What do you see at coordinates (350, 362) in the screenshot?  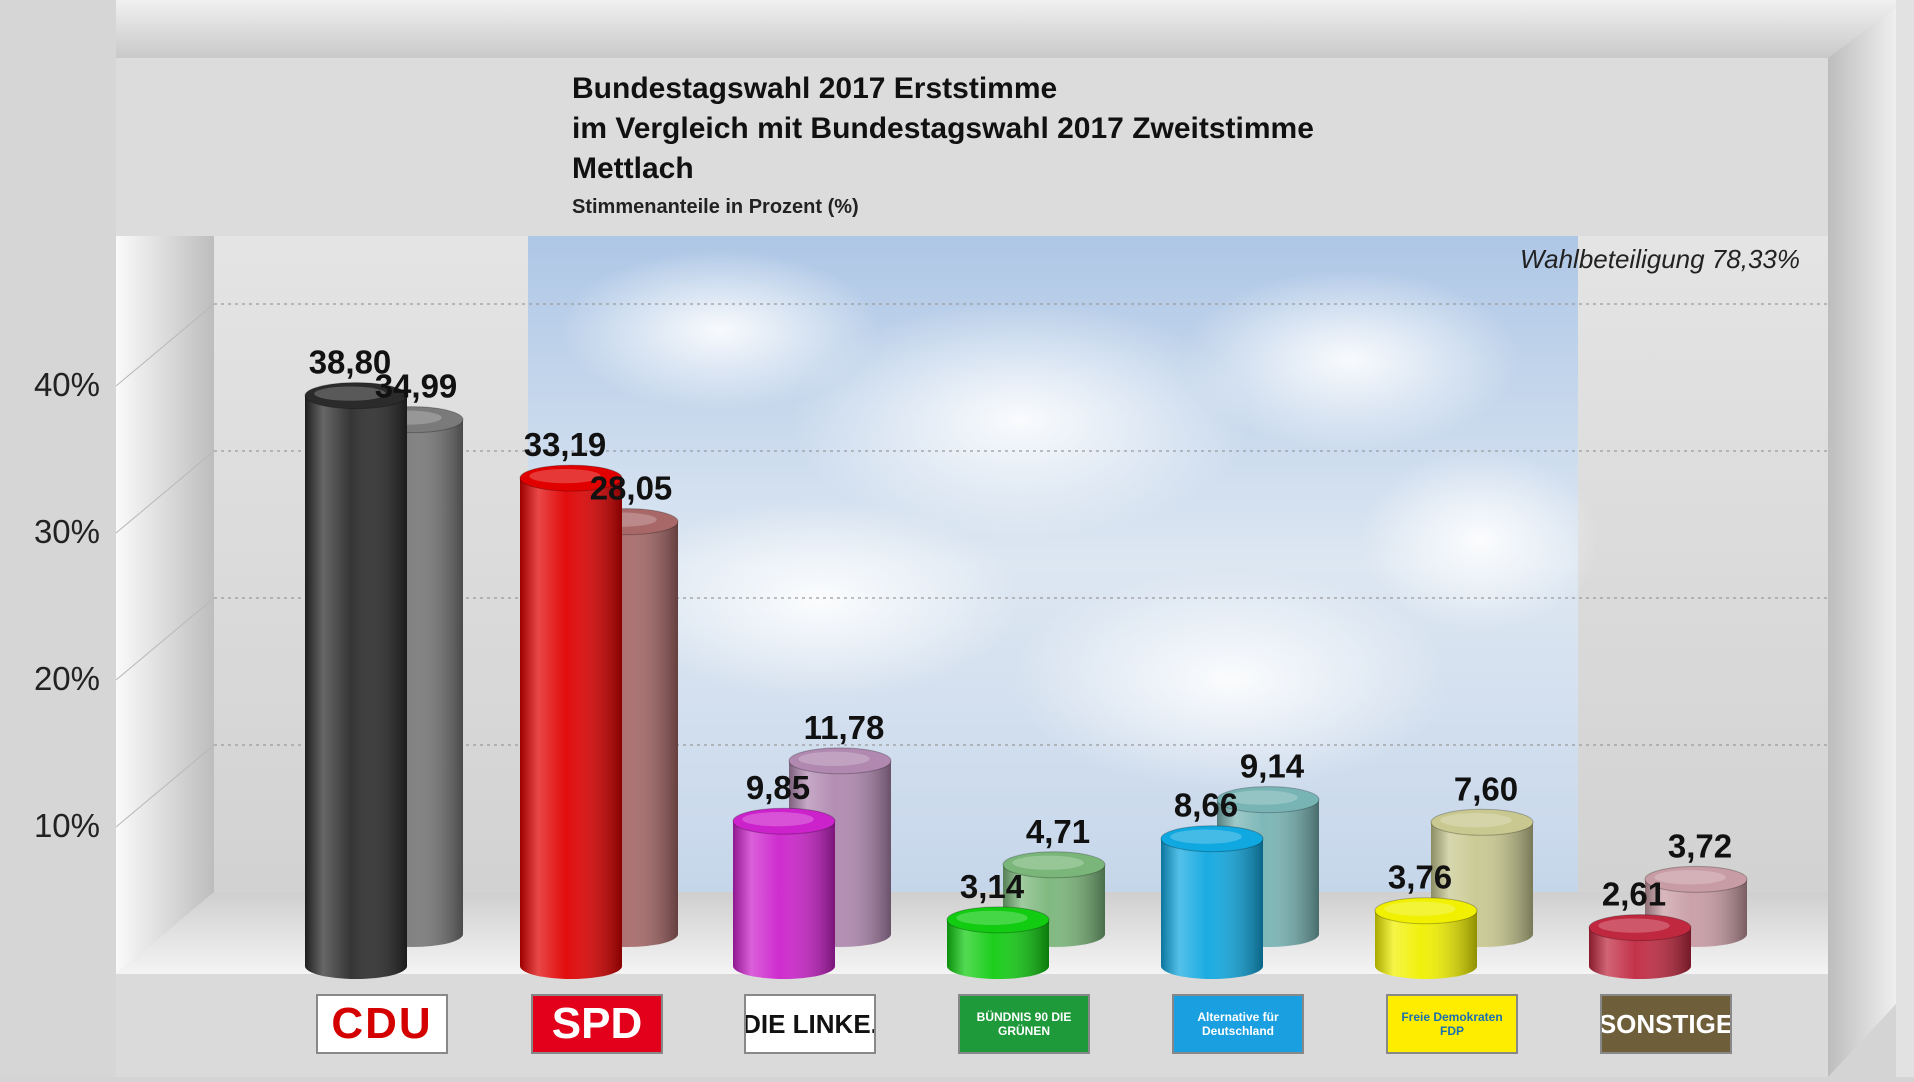 I see `data-label: 38,80` at bounding box center [350, 362].